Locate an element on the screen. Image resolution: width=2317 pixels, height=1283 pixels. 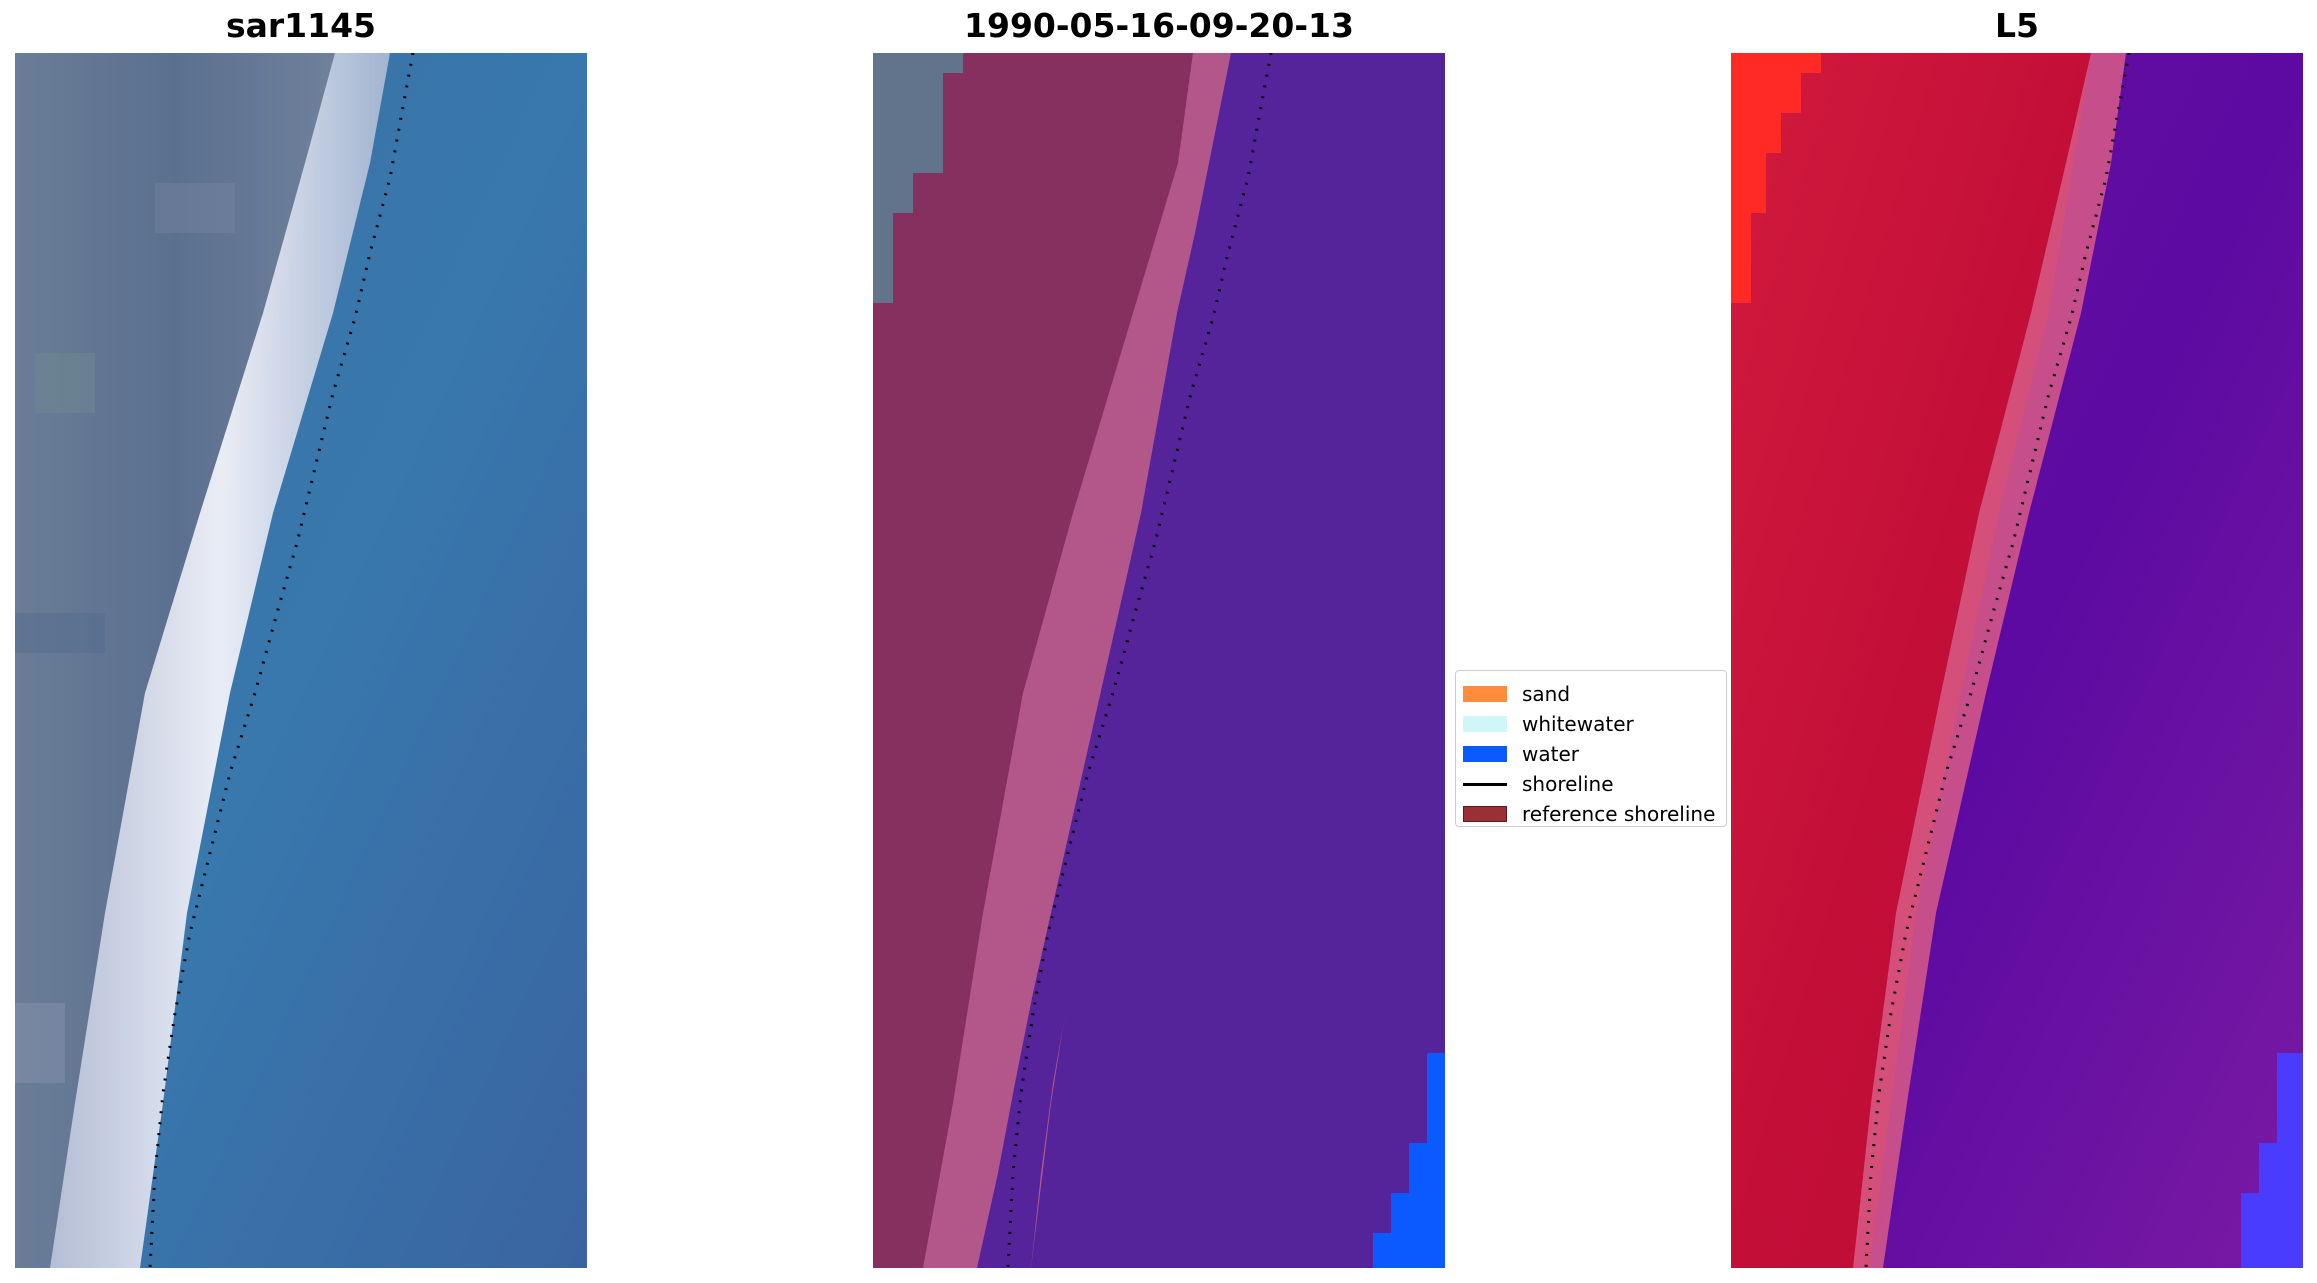
class-grey-patch is located at coordinates (918, 178).